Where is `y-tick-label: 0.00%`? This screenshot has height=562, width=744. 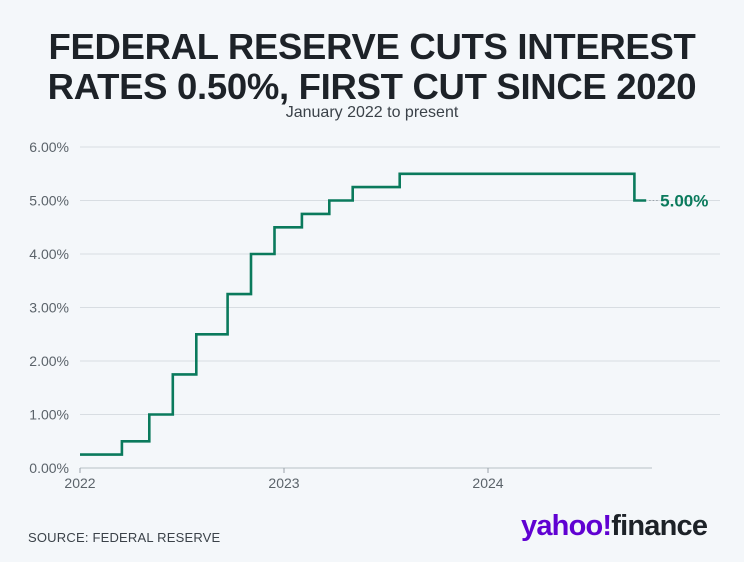 y-tick-label: 0.00% is located at coordinates (49, 468).